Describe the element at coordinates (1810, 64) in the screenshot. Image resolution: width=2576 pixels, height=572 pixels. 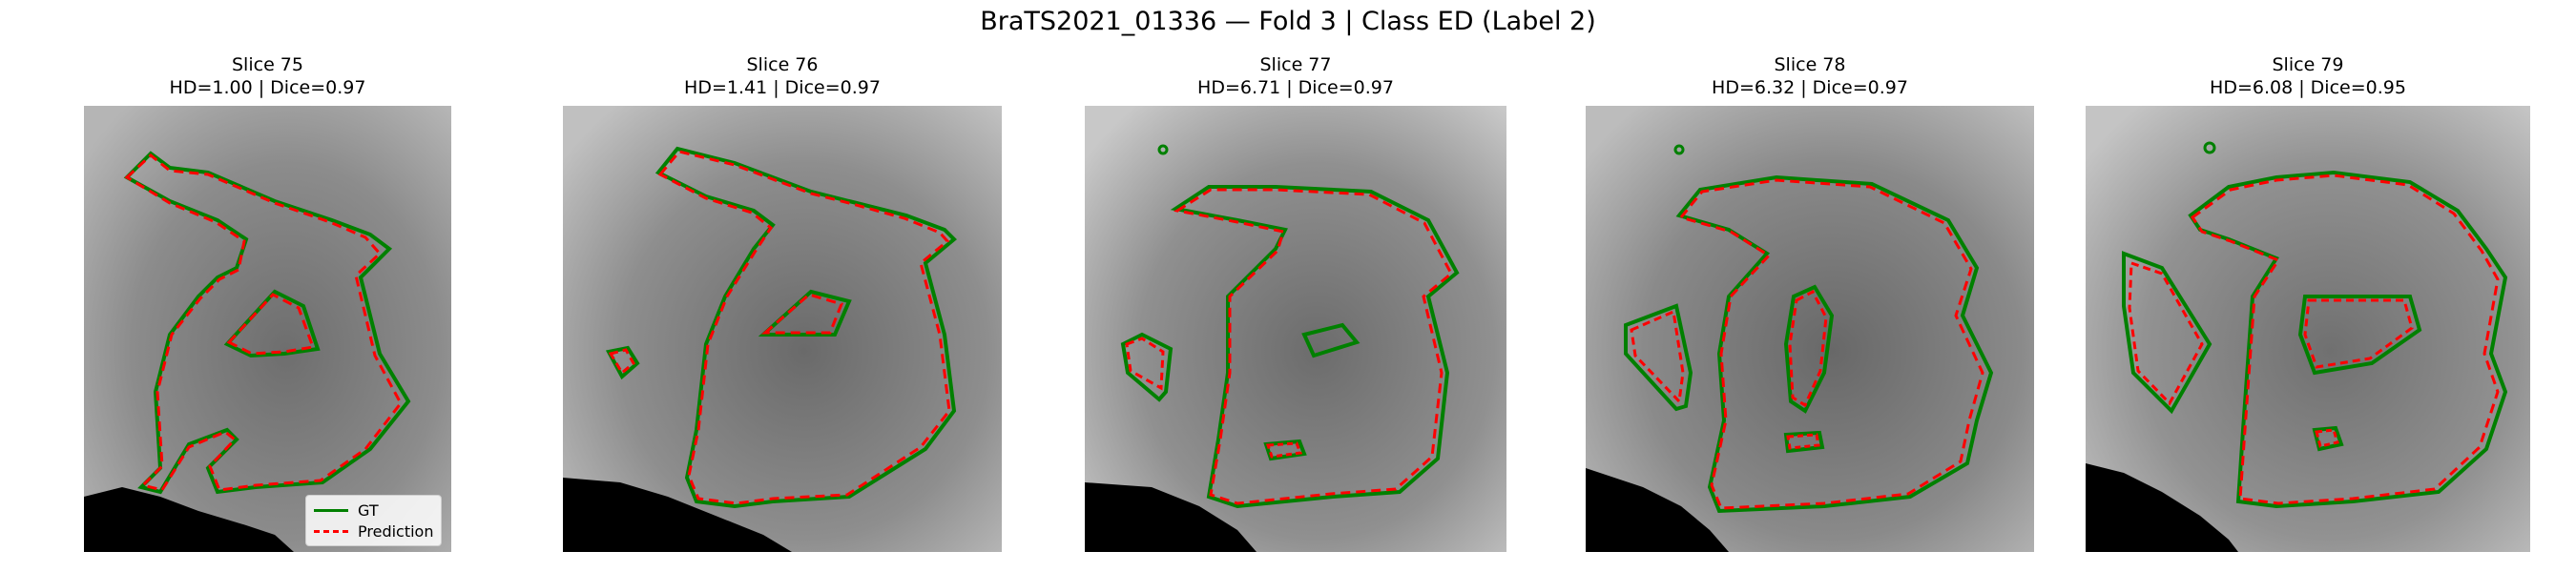
I see `panel-title: Slice 78` at that location.